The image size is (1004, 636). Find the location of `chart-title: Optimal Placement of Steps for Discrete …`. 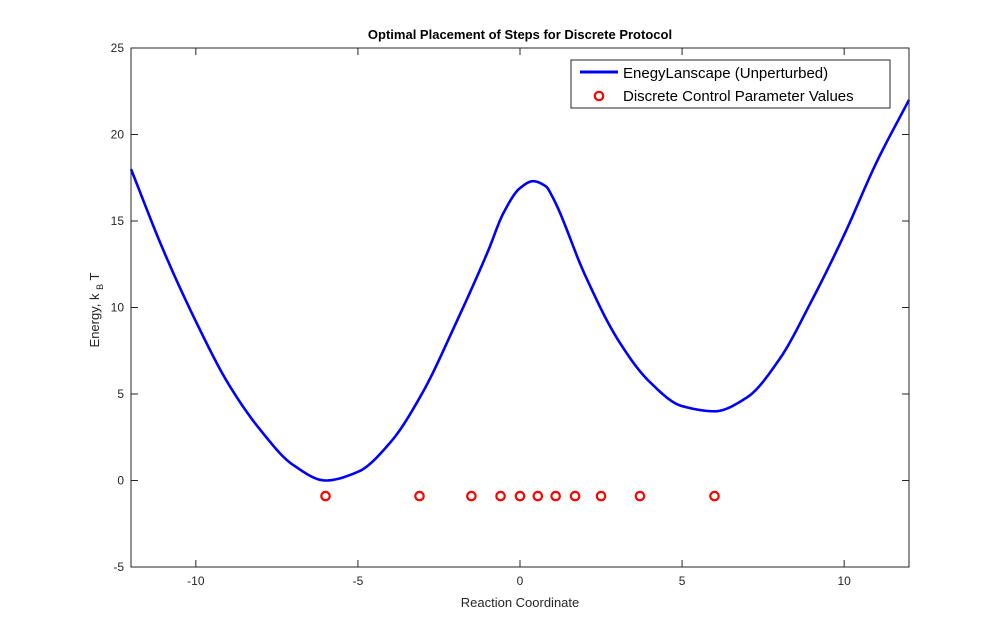

chart-title: Optimal Placement of Steps for Discrete … is located at coordinates (520, 34).